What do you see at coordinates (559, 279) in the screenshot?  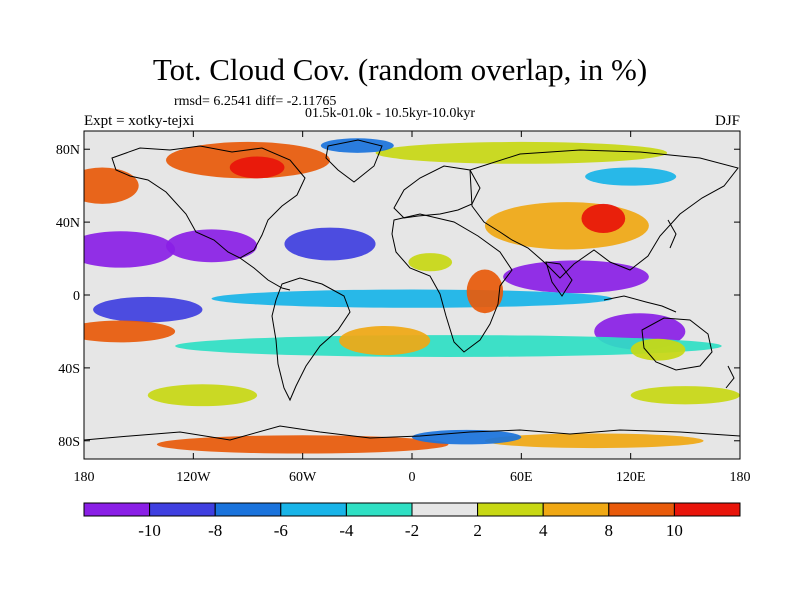 I see `india-coastline` at bounding box center [559, 279].